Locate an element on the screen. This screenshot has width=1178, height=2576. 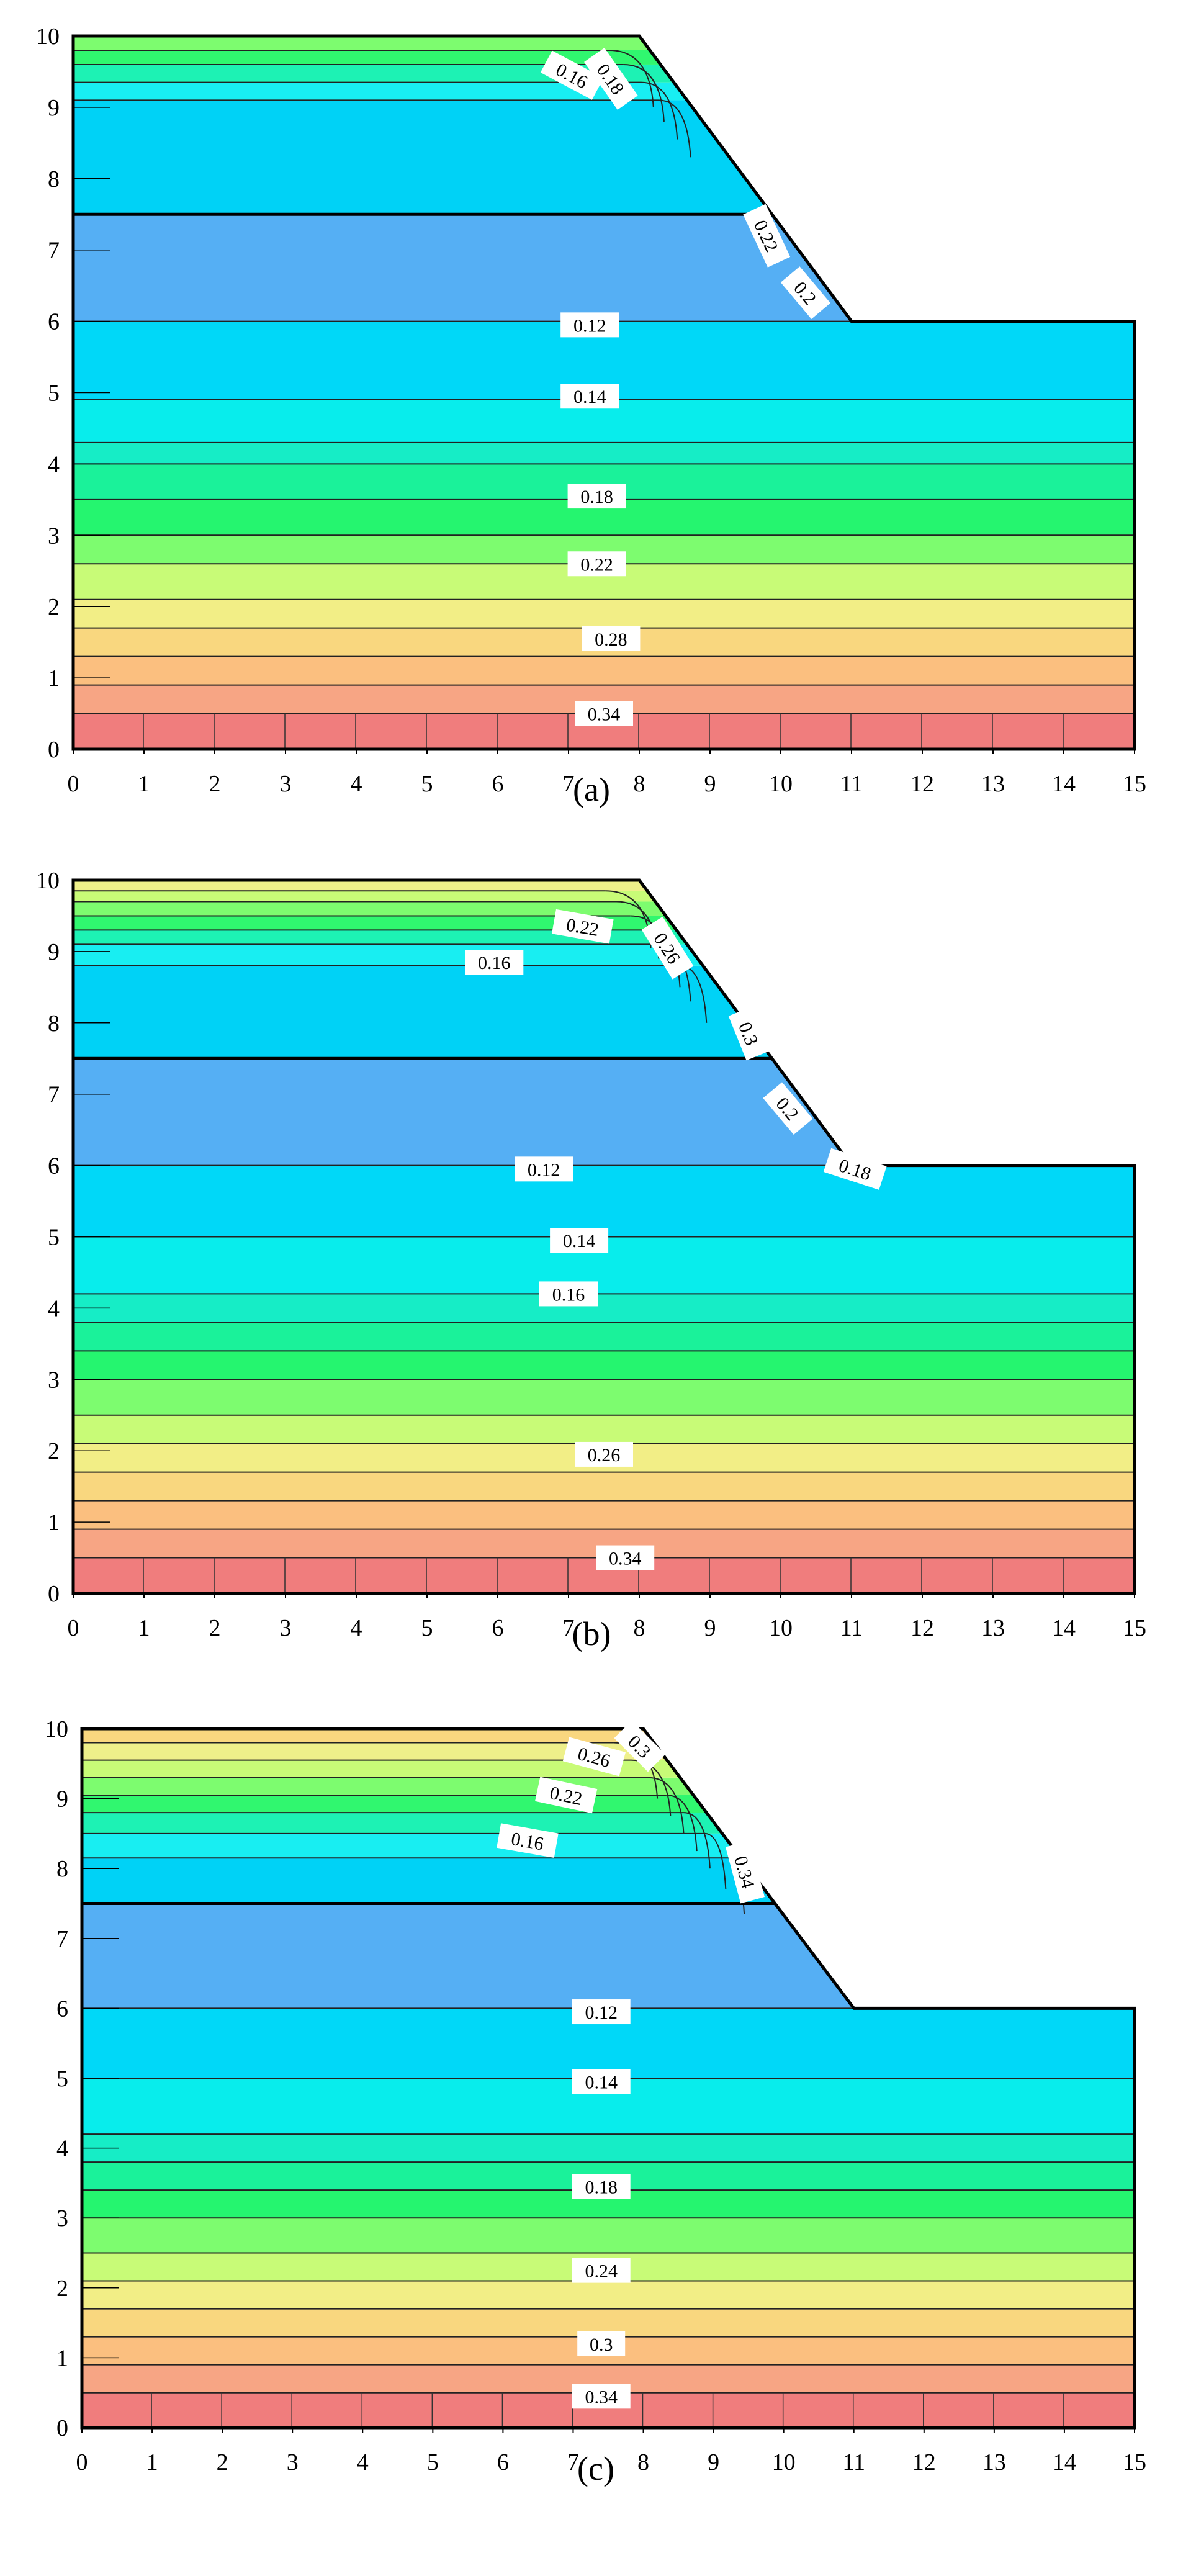
x-tick-label: 9 is located at coordinates (710, 784).